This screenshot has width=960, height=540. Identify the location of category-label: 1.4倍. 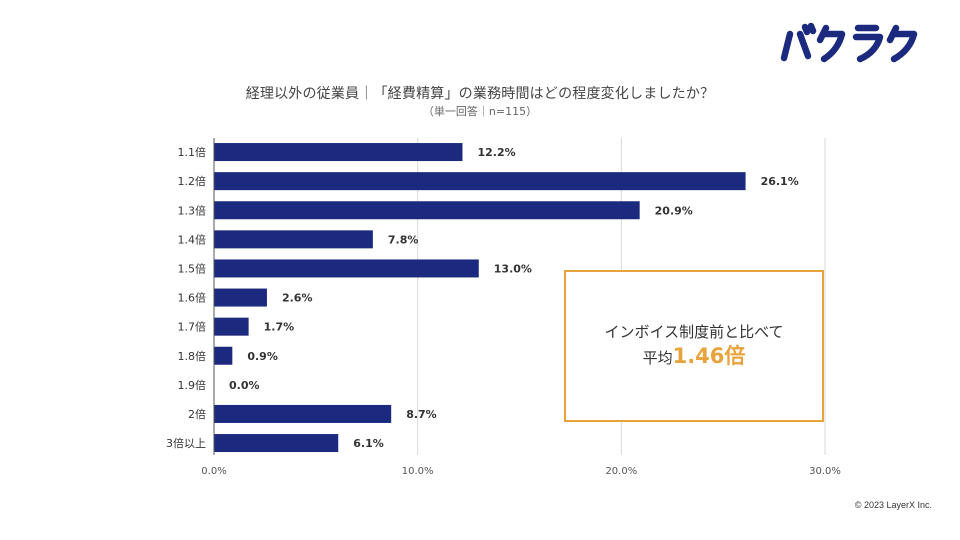
(192, 239).